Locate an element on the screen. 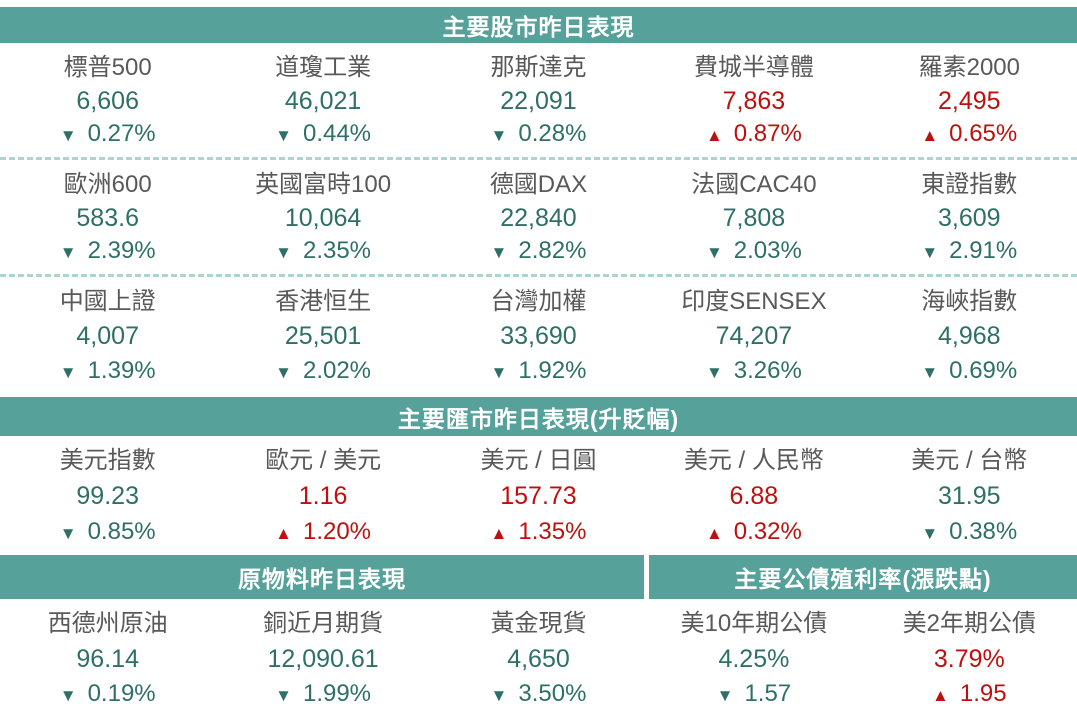  market-cell: 台灣加權 33,690 ▼ 1.92% is located at coordinates (538, 335).